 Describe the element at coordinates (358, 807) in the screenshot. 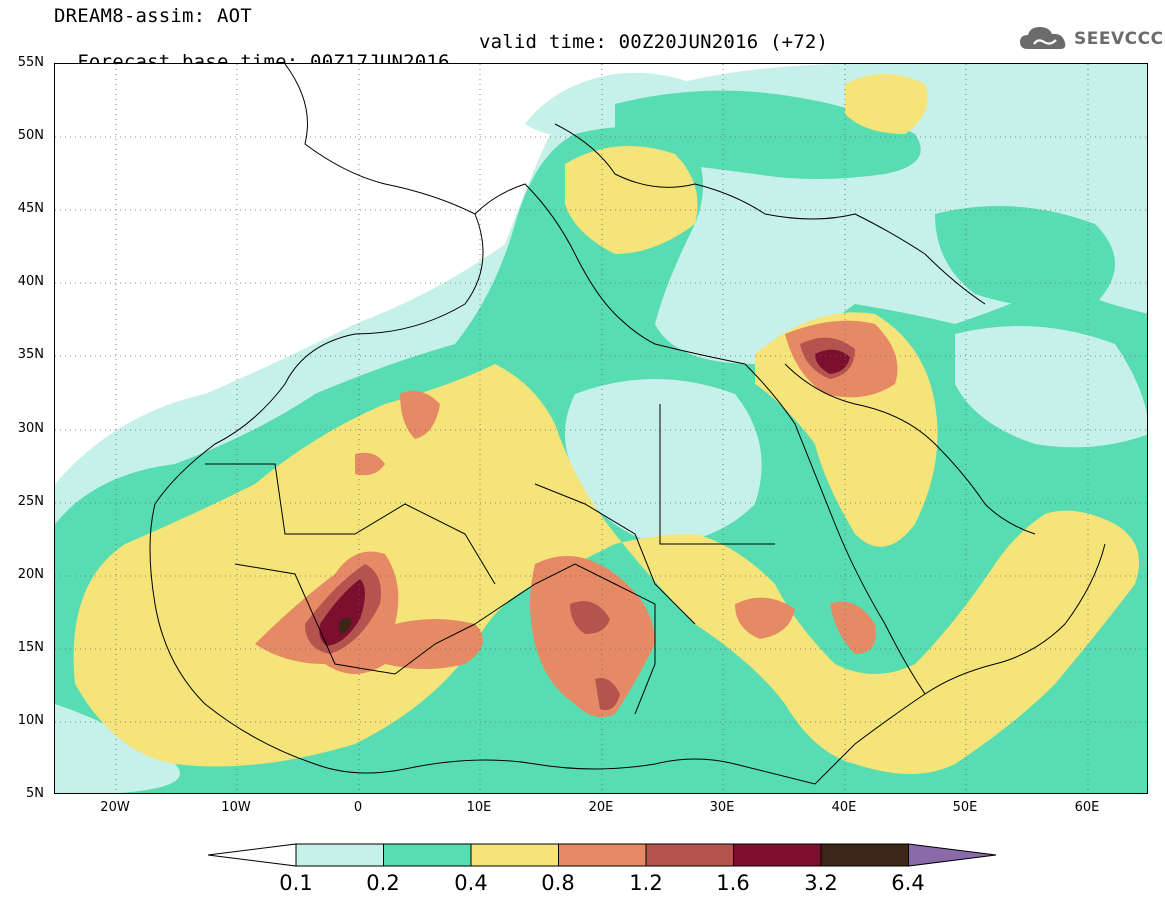

I see `lon-label-0: 0` at that location.